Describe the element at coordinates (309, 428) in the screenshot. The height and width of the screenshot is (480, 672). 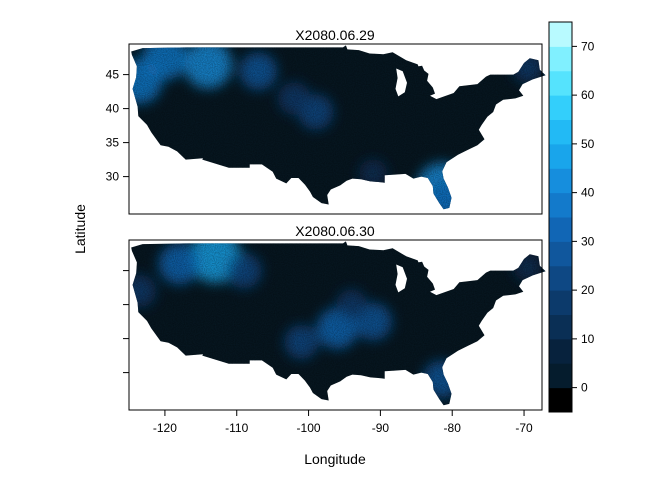
I see `x-tick-label: -100` at that location.